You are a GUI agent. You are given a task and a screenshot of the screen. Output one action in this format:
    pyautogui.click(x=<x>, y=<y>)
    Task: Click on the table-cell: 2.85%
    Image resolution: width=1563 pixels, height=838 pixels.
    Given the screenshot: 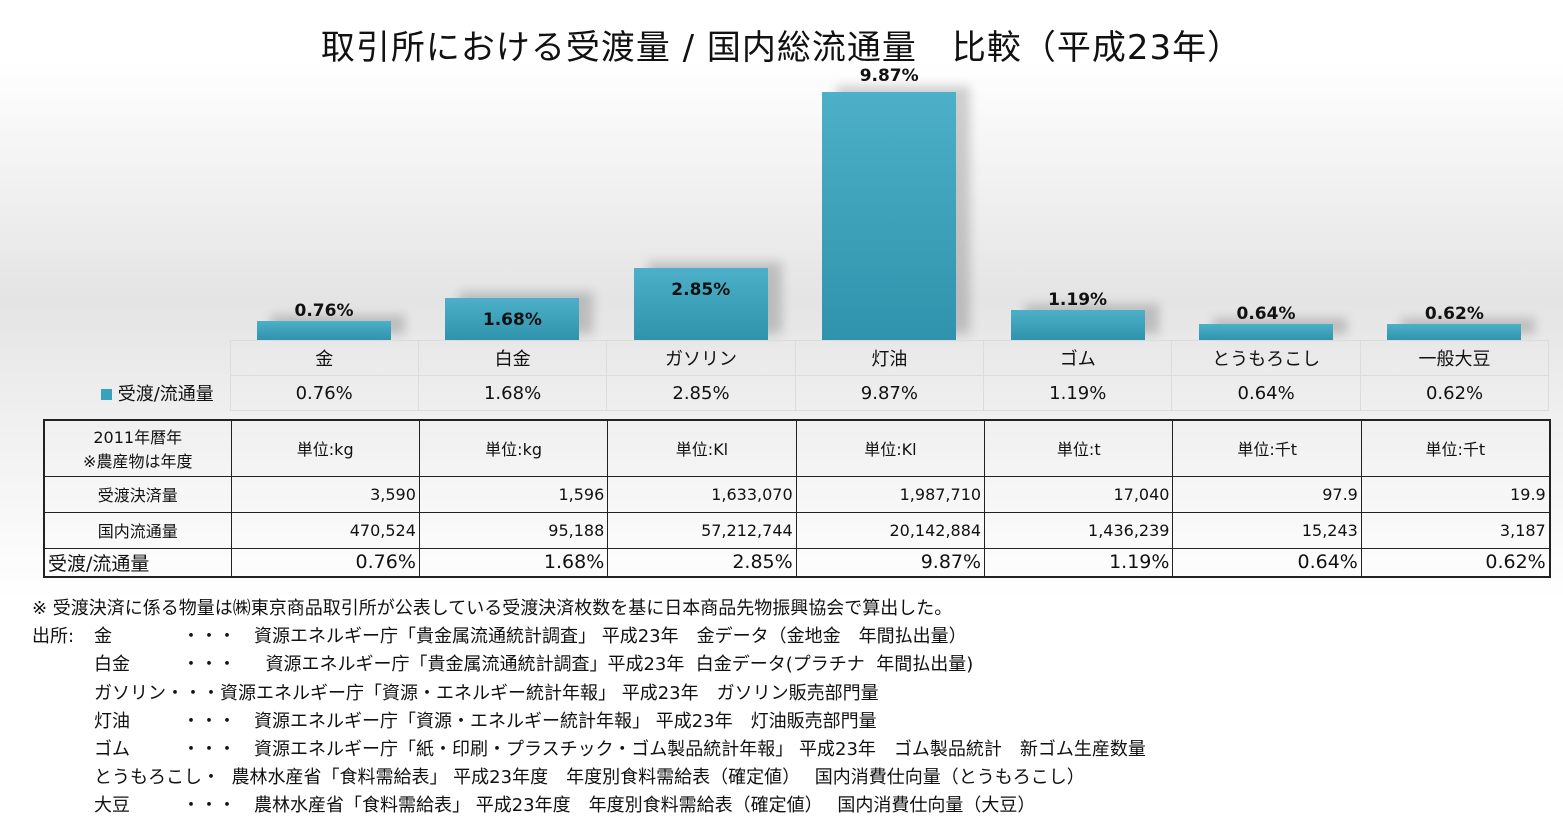 What is the action you would take?
    pyautogui.click(x=702, y=562)
    